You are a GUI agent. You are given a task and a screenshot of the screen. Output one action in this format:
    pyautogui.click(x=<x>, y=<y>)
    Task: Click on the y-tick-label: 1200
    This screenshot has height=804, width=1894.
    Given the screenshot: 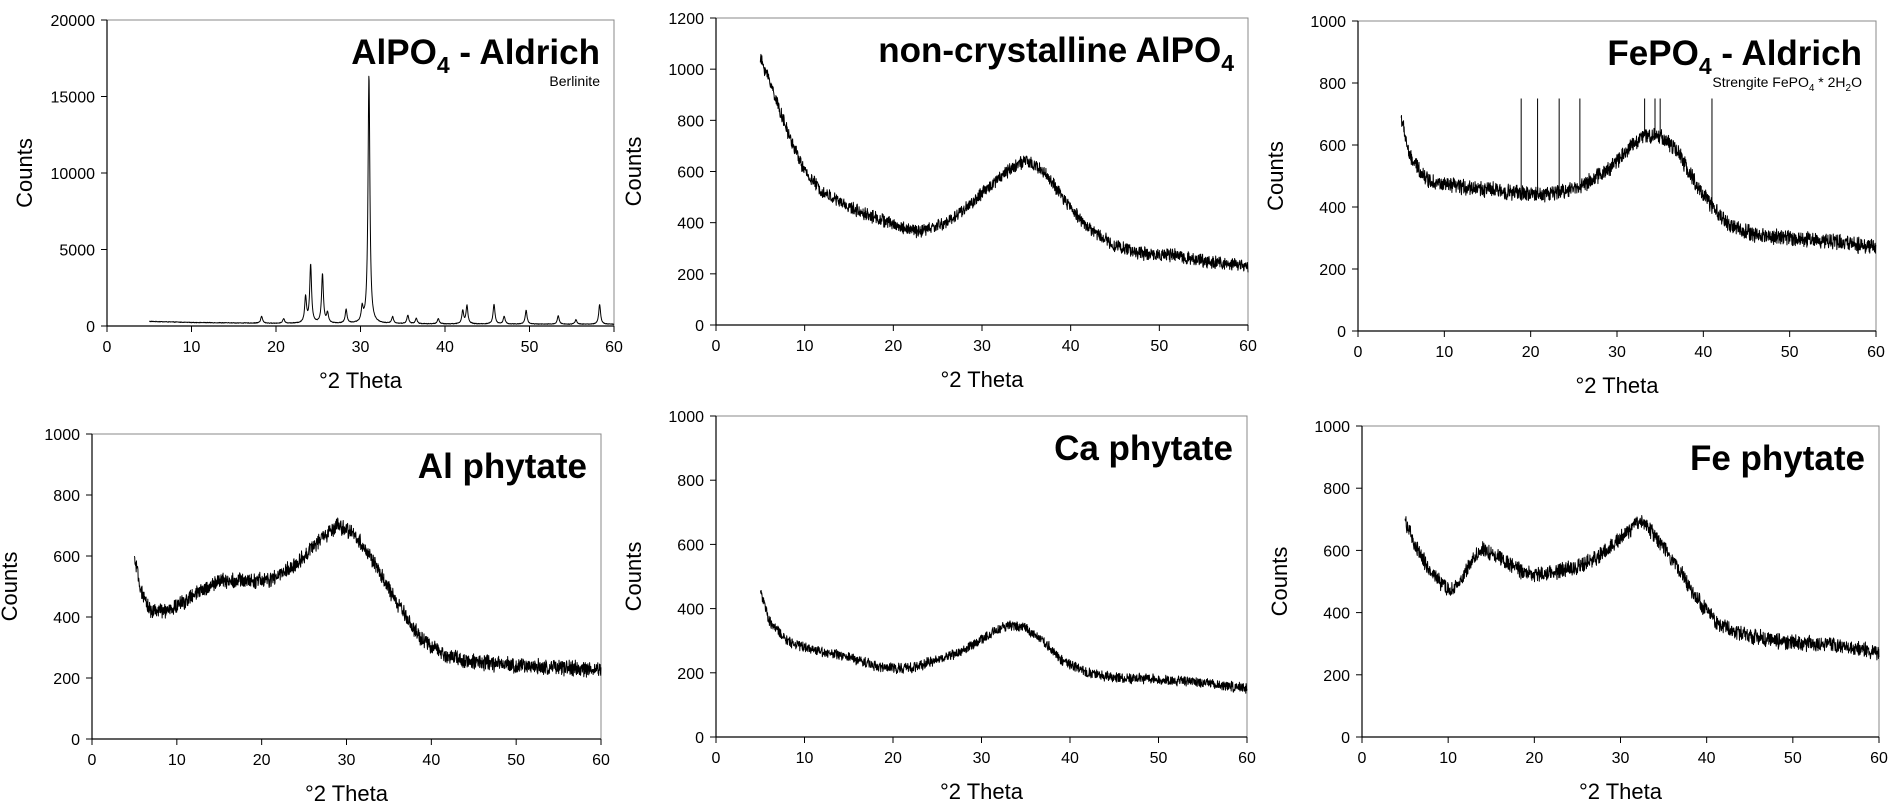 What is the action you would take?
    pyautogui.click(x=686, y=19)
    